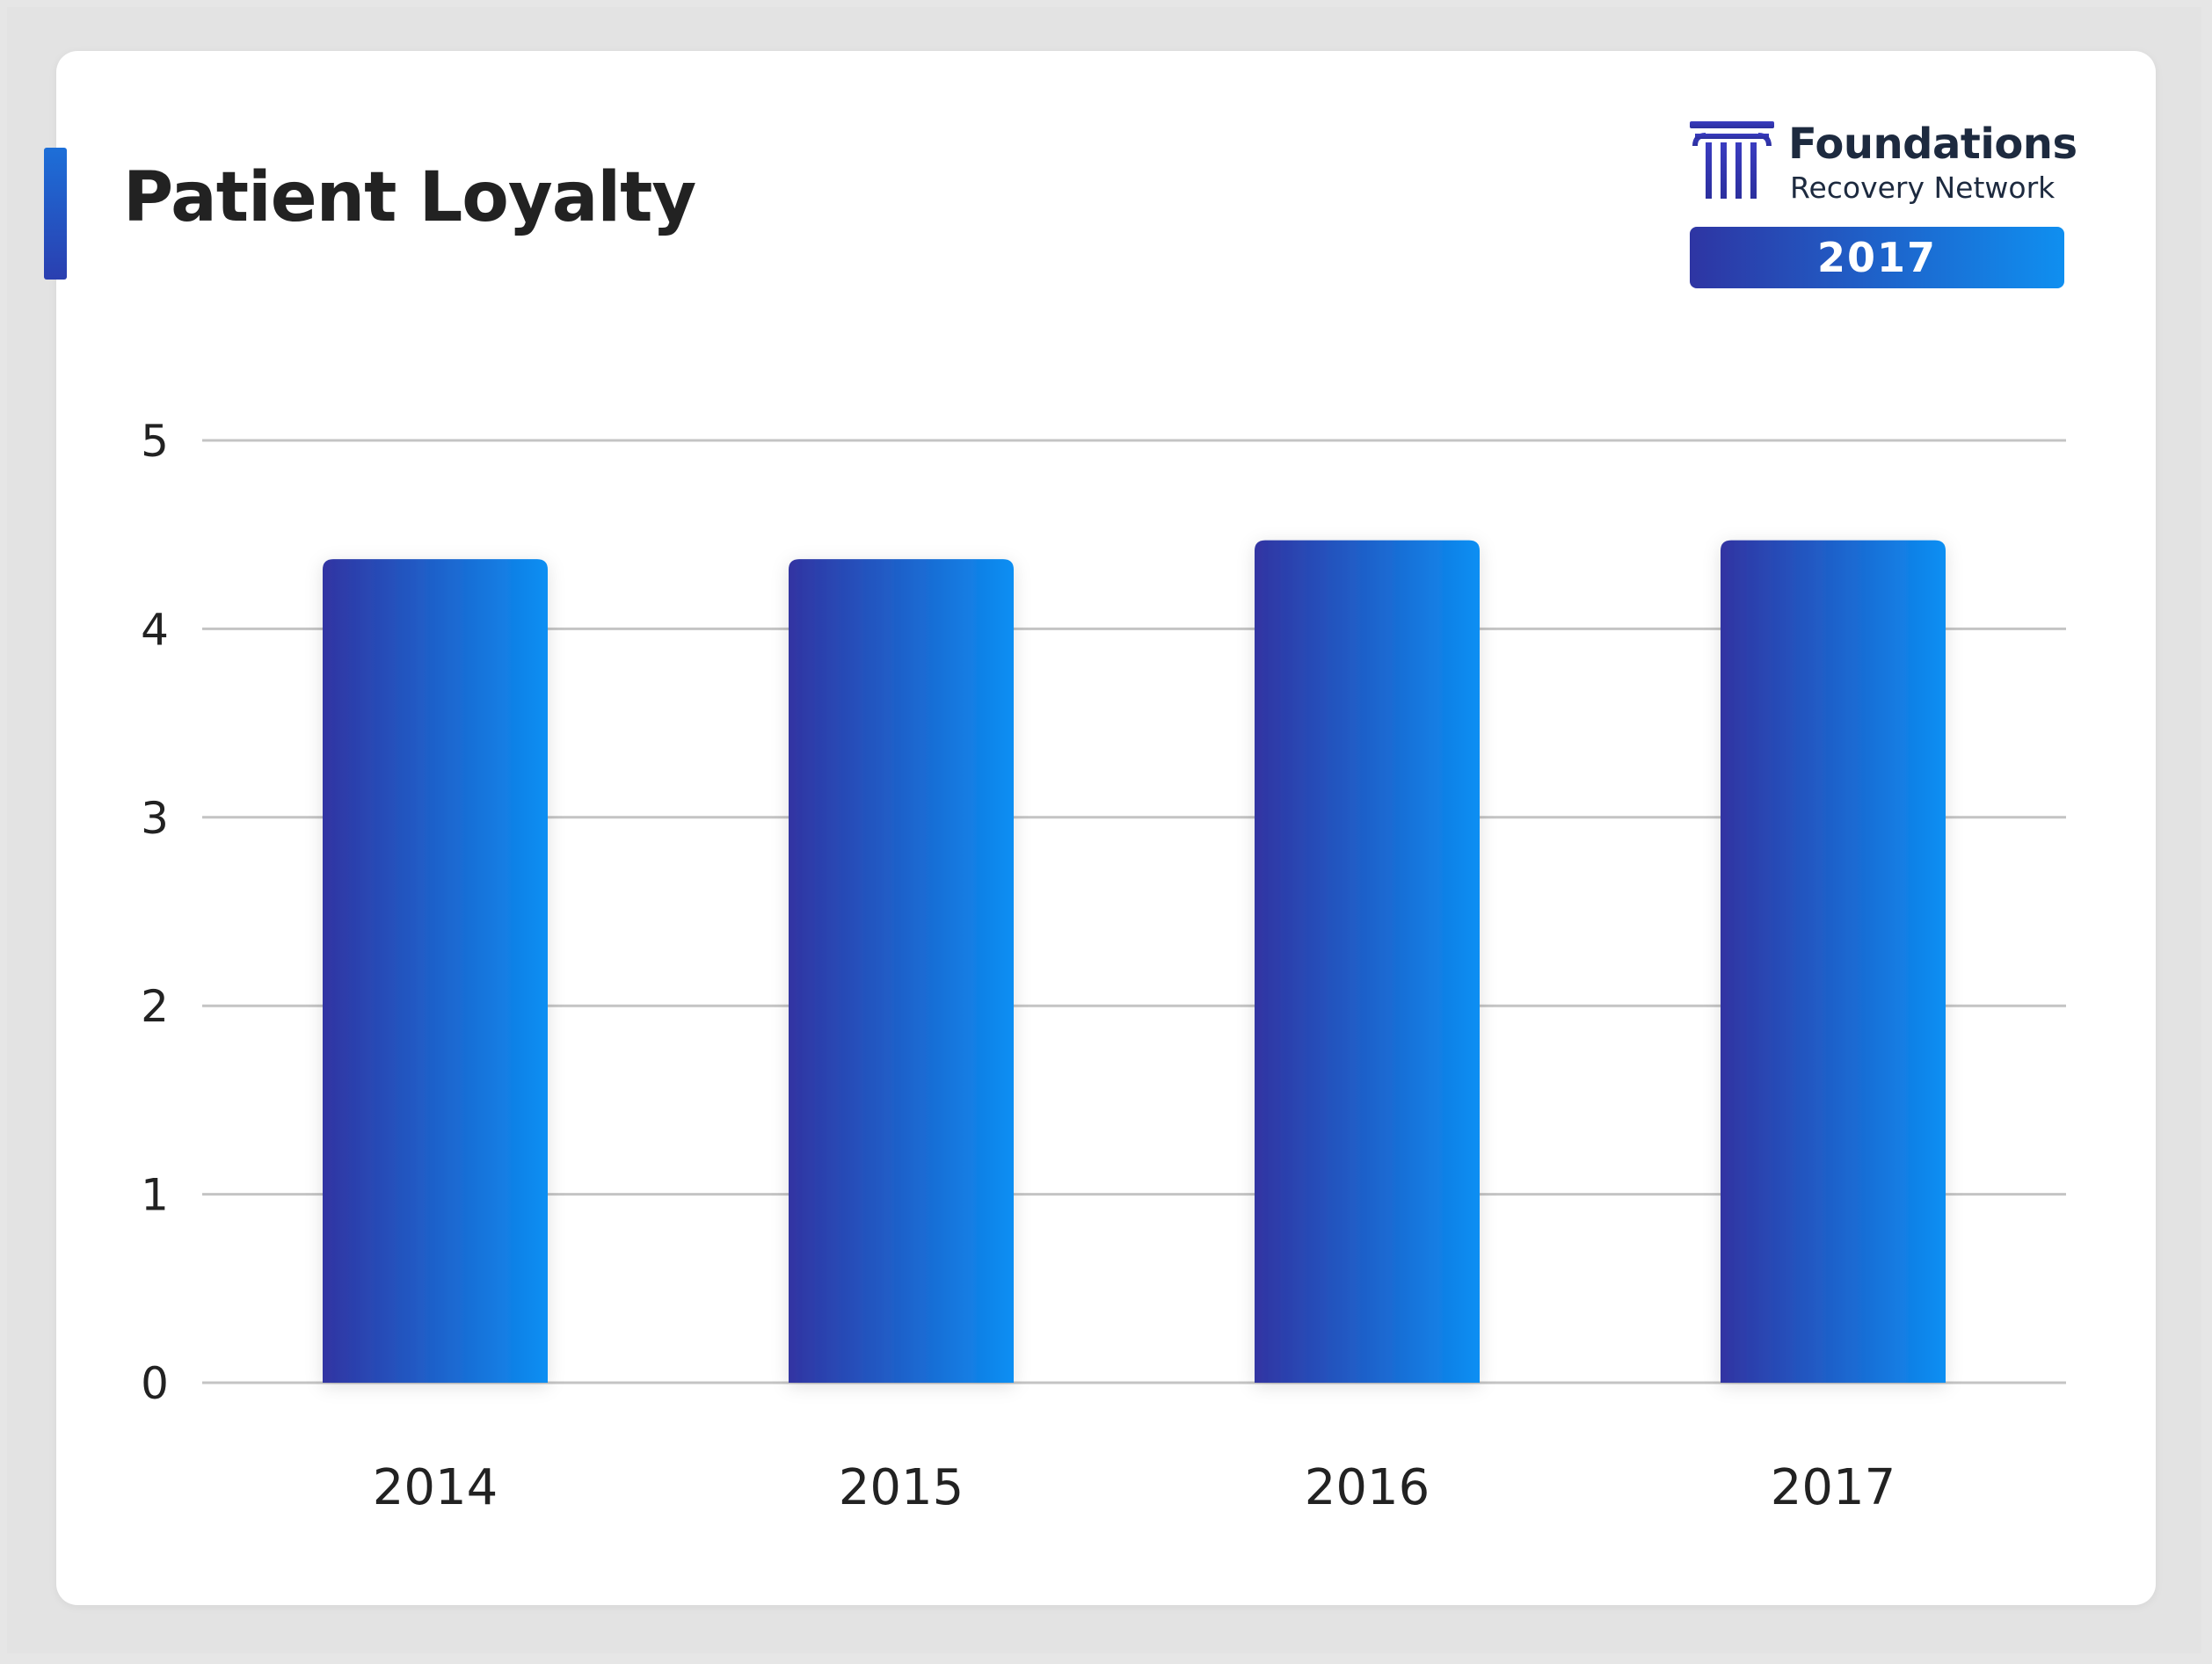  Describe the element at coordinates (1134, 1488) in the screenshot. I see `x-axis-labels: 2014 2015 2016 2017` at that location.